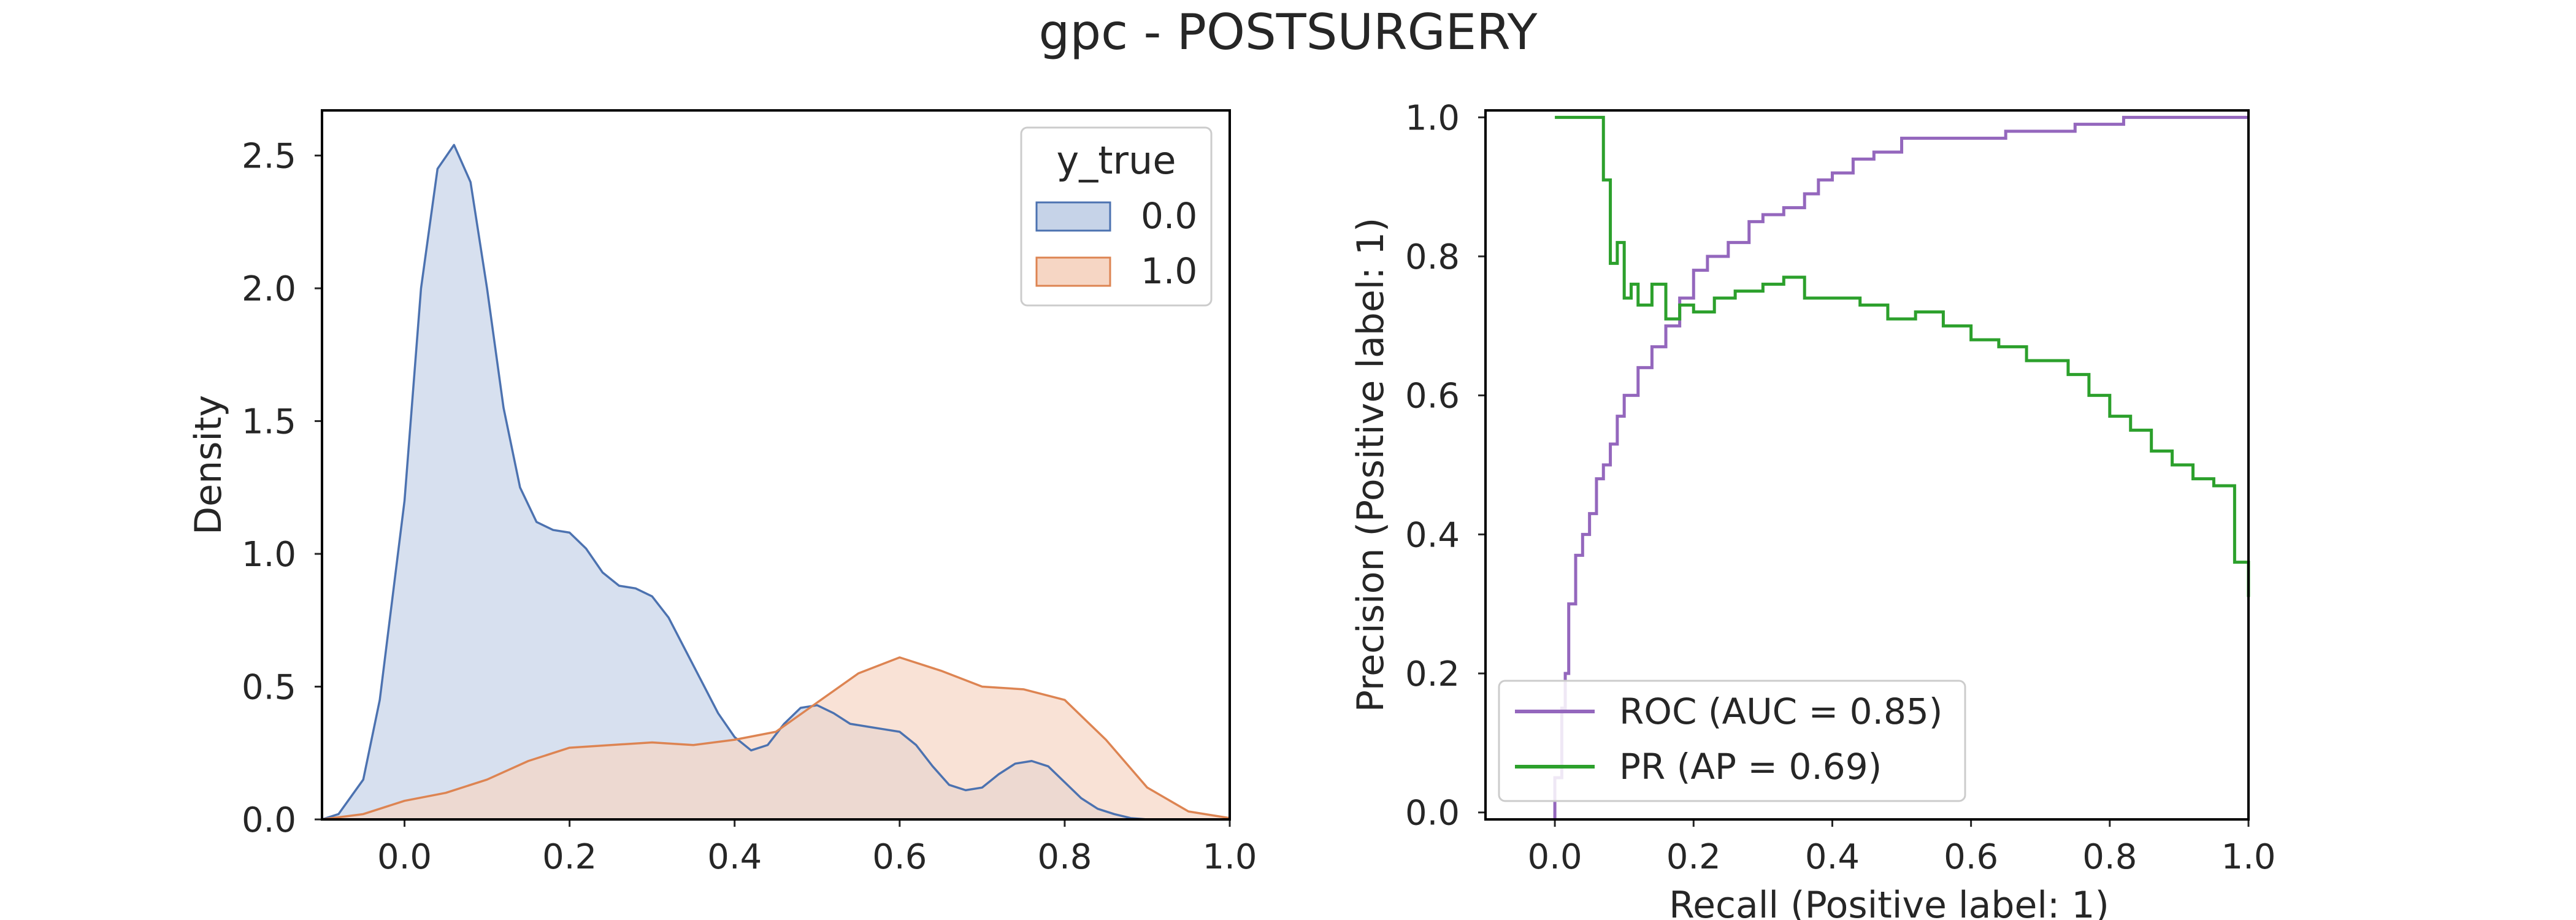  I want to click on roc-pr-y-axis-label: Precision (Positive label: 1), so click(1370, 465).